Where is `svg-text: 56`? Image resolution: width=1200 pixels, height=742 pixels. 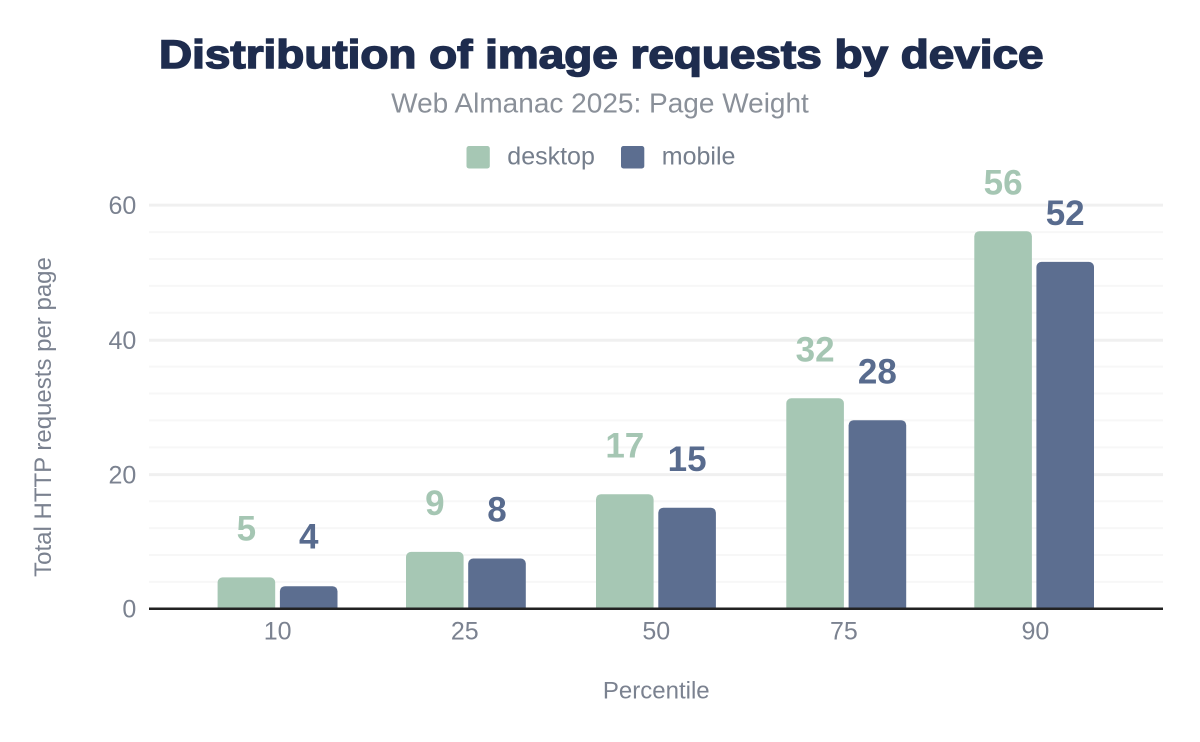 svg-text: 56 is located at coordinates (1003, 182).